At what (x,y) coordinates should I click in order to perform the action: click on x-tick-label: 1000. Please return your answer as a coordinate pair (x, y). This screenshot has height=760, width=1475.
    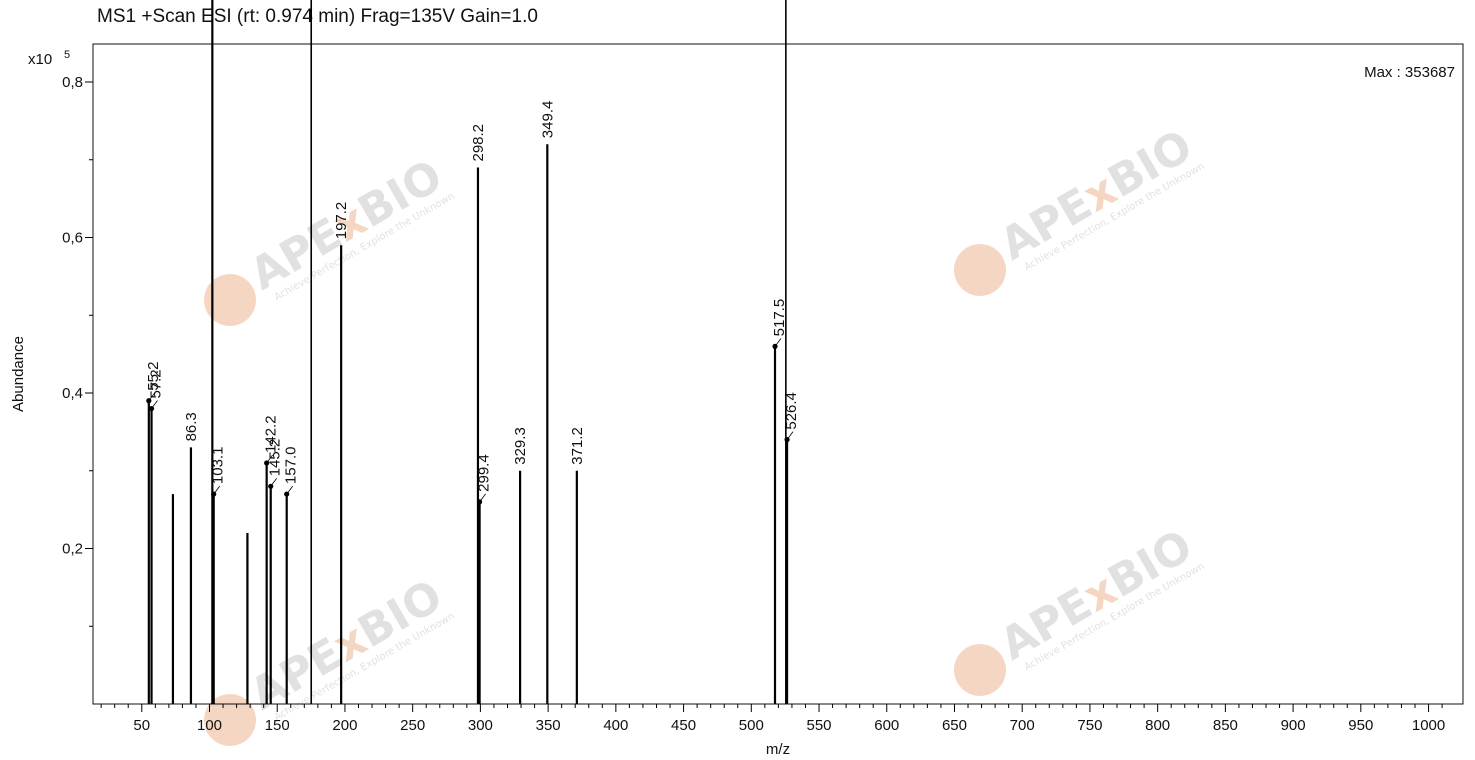
    Looking at the image, I should click on (1428, 725).